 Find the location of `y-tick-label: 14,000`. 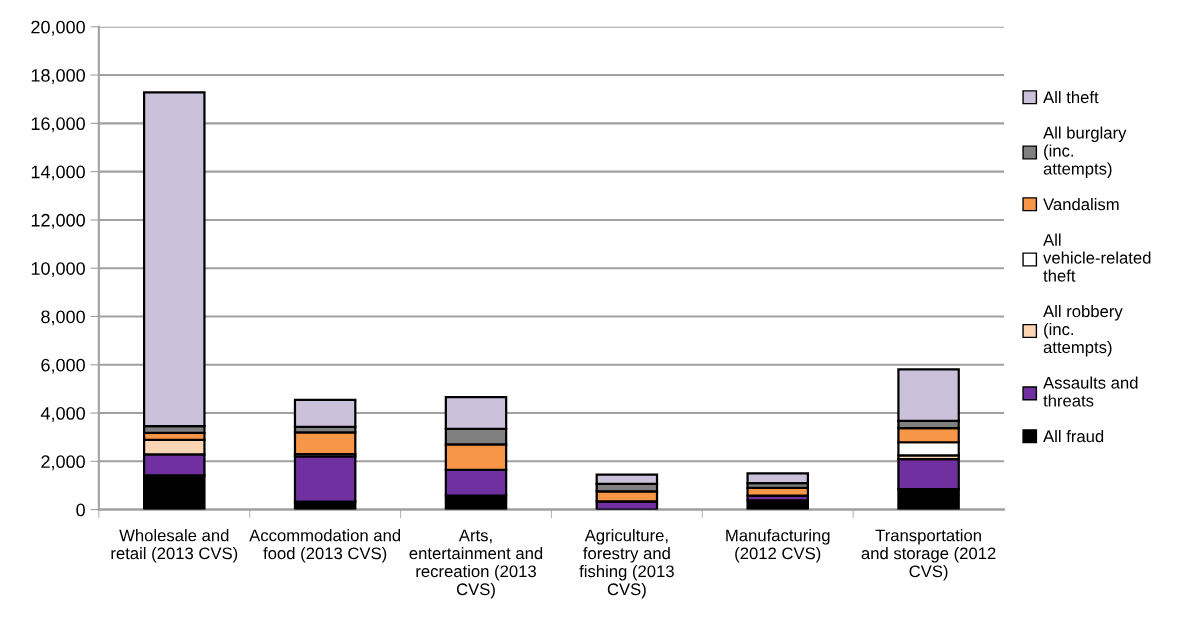

y-tick-label: 14,000 is located at coordinates (58, 173).